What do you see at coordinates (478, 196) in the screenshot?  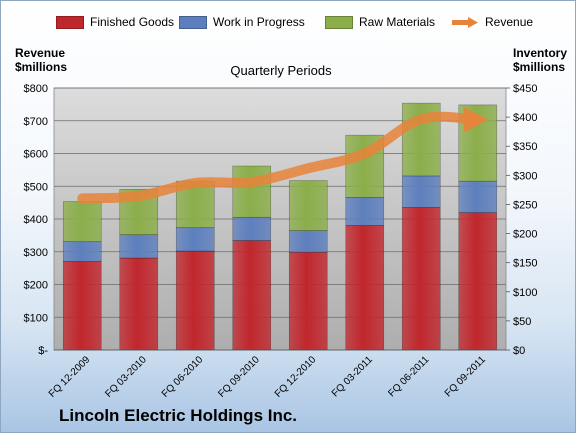 I see `bar-work-in-progress-fq-09-2011` at bounding box center [478, 196].